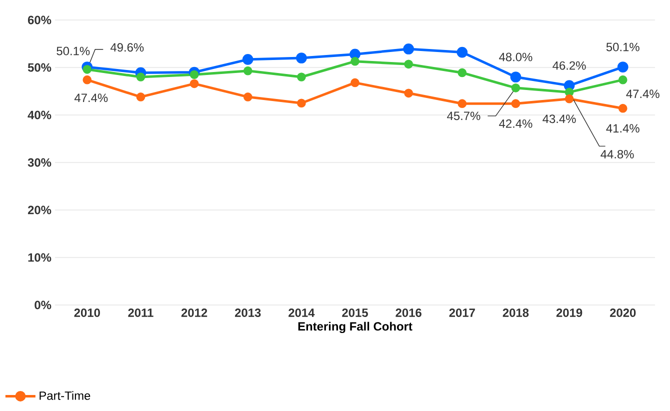 The width and height of the screenshot is (670, 411). I want to click on y-tick-label: 60%, so click(40, 20).